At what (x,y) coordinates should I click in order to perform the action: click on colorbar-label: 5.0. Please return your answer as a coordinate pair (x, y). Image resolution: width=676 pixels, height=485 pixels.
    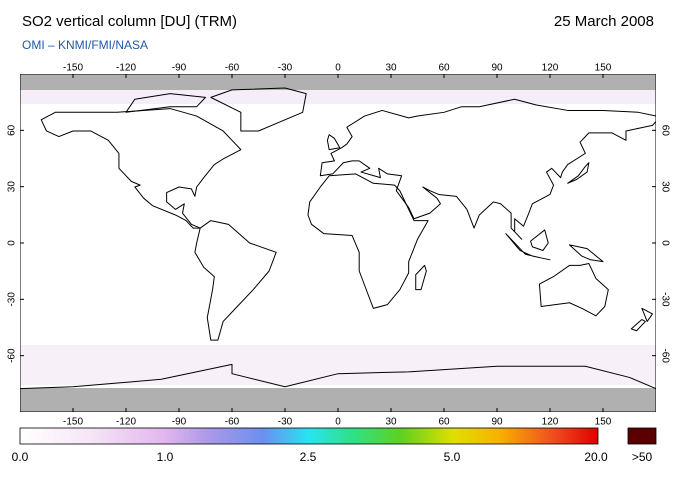
    Looking at the image, I should click on (452, 457).